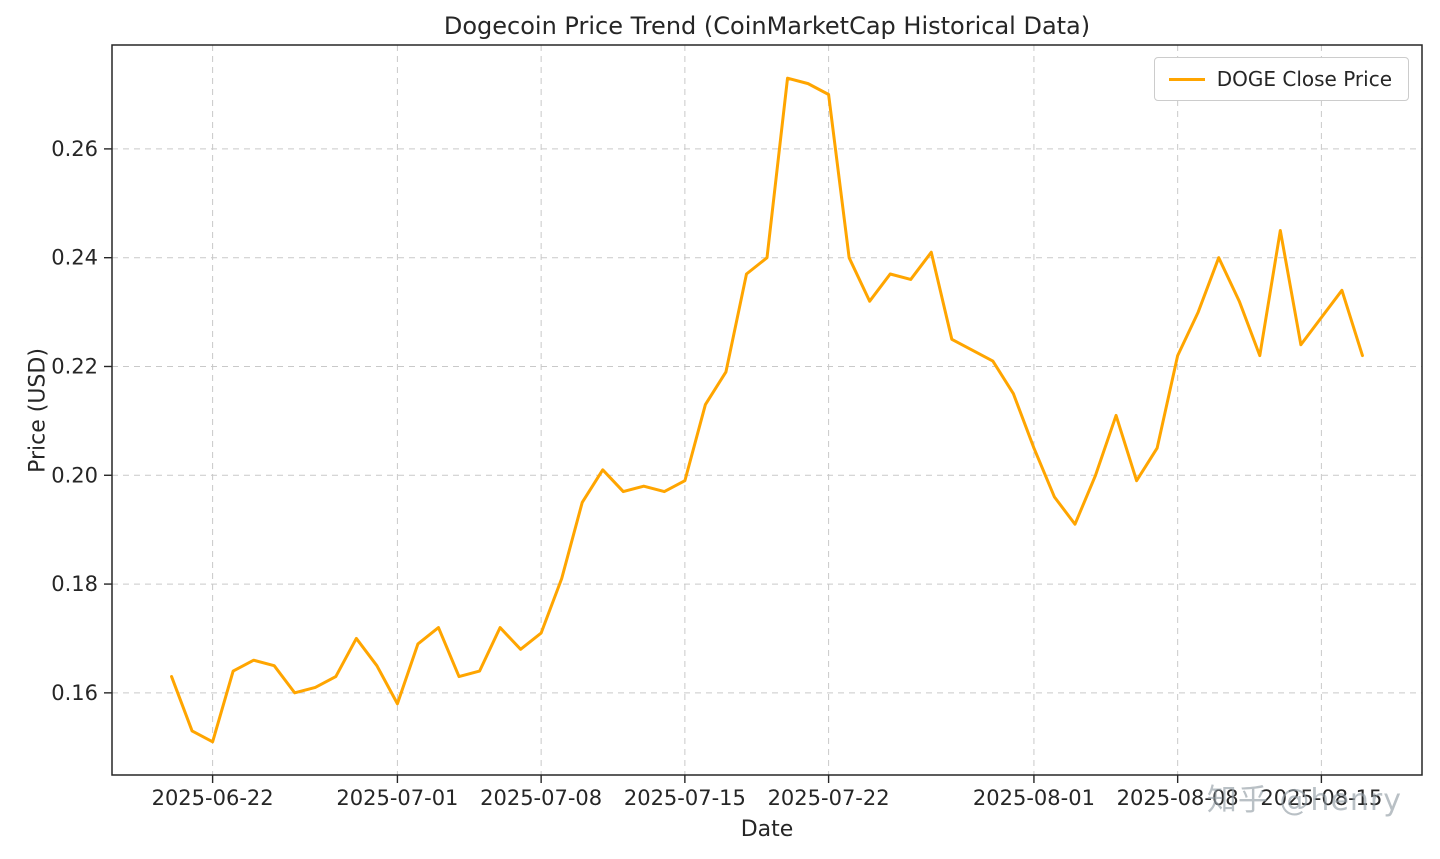 The width and height of the screenshot is (1440, 859). What do you see at coordinates (767, 829) in the screenshot?
I see `x-axis-label: Date` at bounding box center [767, 829].